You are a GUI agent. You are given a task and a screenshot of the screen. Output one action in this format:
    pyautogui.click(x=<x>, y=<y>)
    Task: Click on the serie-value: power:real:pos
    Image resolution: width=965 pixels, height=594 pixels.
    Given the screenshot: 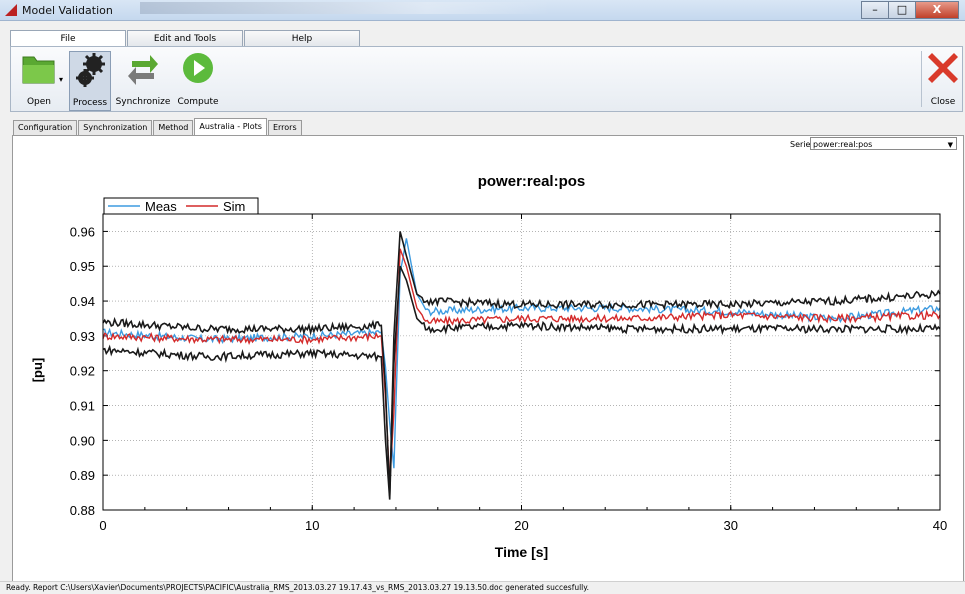 What is the action you would take?
    pyautogui.click(x=843, y=144)
    